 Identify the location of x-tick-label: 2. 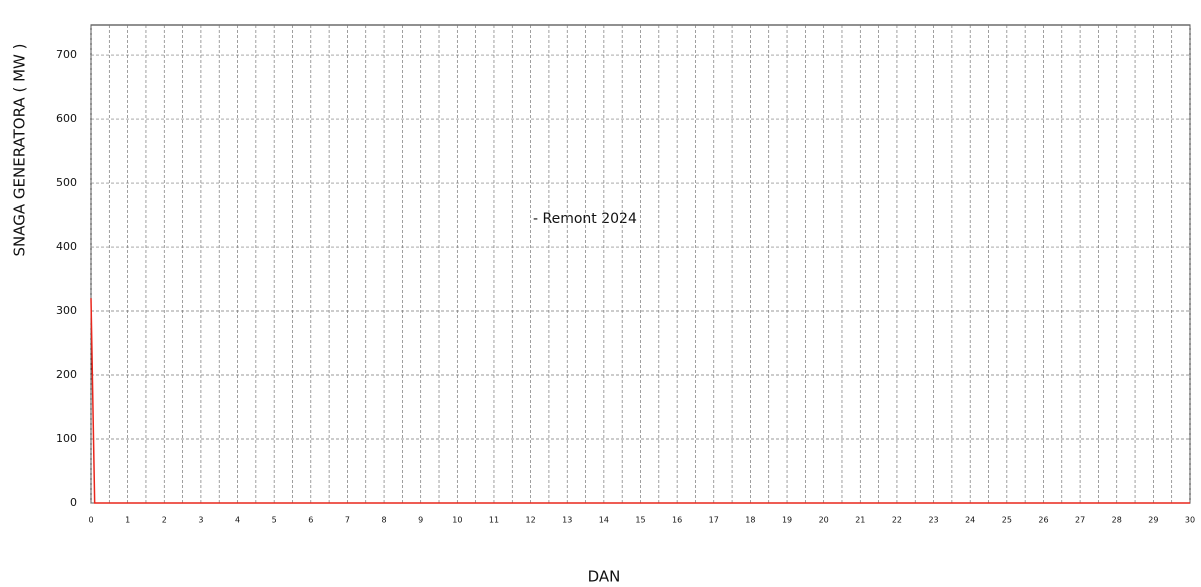
(164, 520).